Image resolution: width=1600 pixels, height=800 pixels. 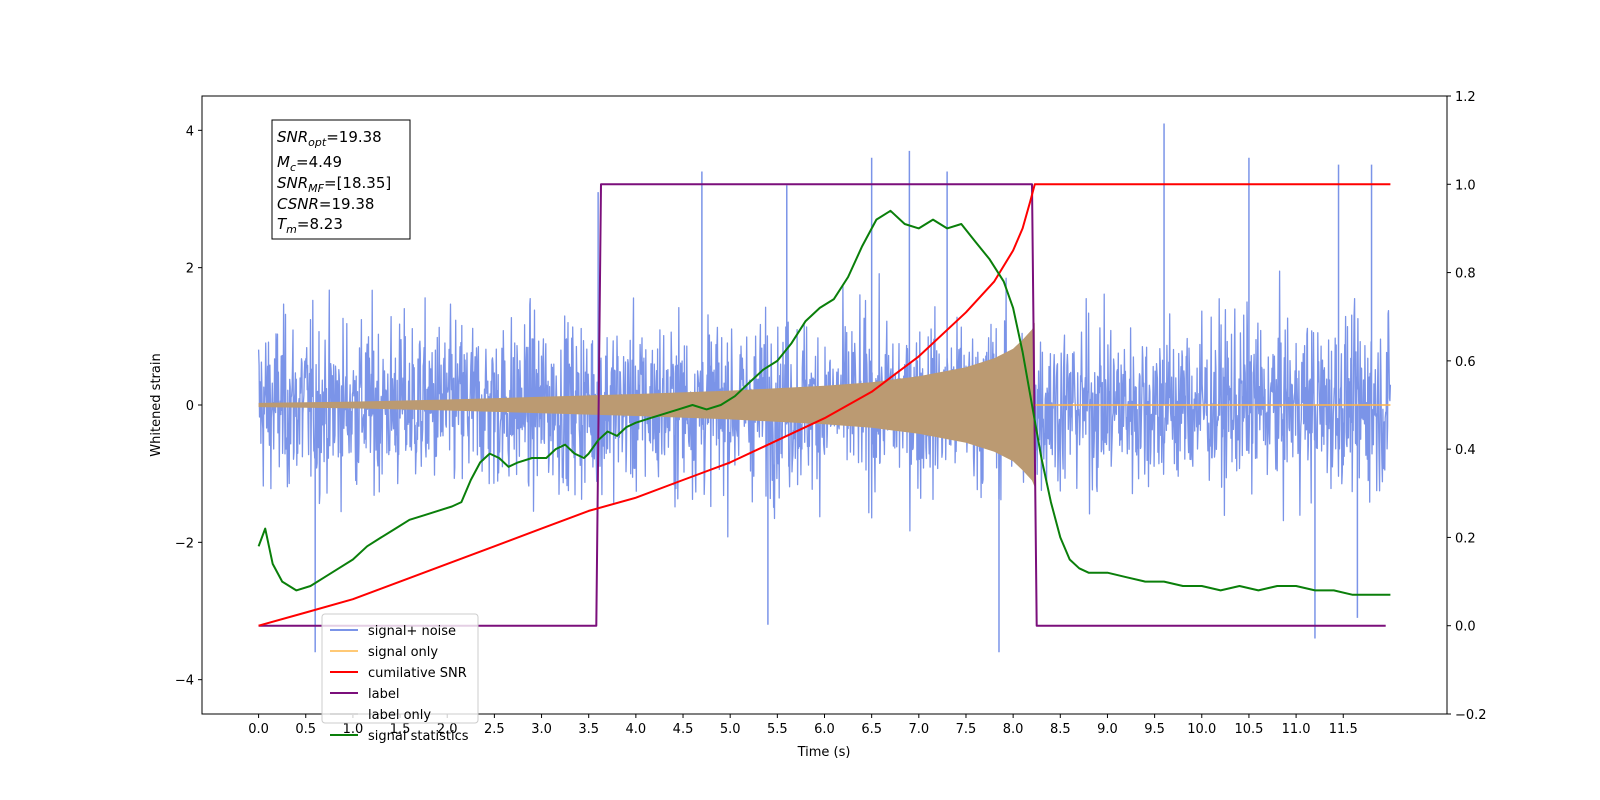 What do you see at coordinates (1201, 729) in the screenshot?
I see `x-tick-label: 10.0` at bounding box center [1201, 729].